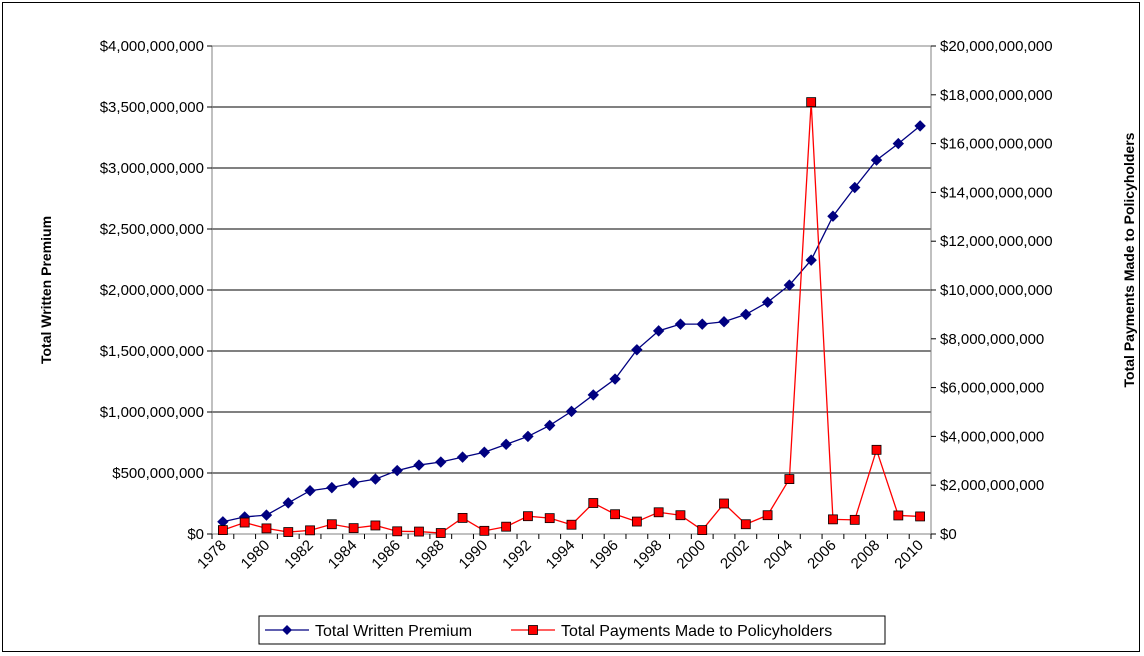  Describe the element at coordinates (386, 555) in the screenshot. I see `x-tick-label: 1986` at that location.